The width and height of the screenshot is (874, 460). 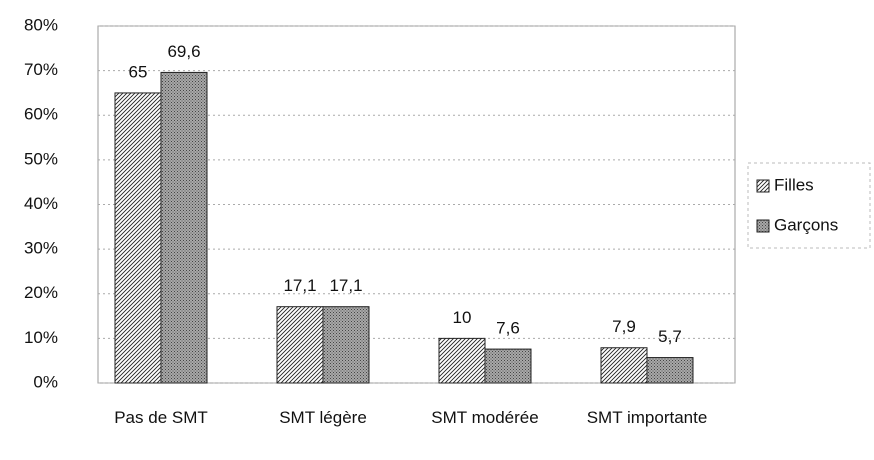 I want to click on y-tick-label: 20%, so click(x=41, y=292).